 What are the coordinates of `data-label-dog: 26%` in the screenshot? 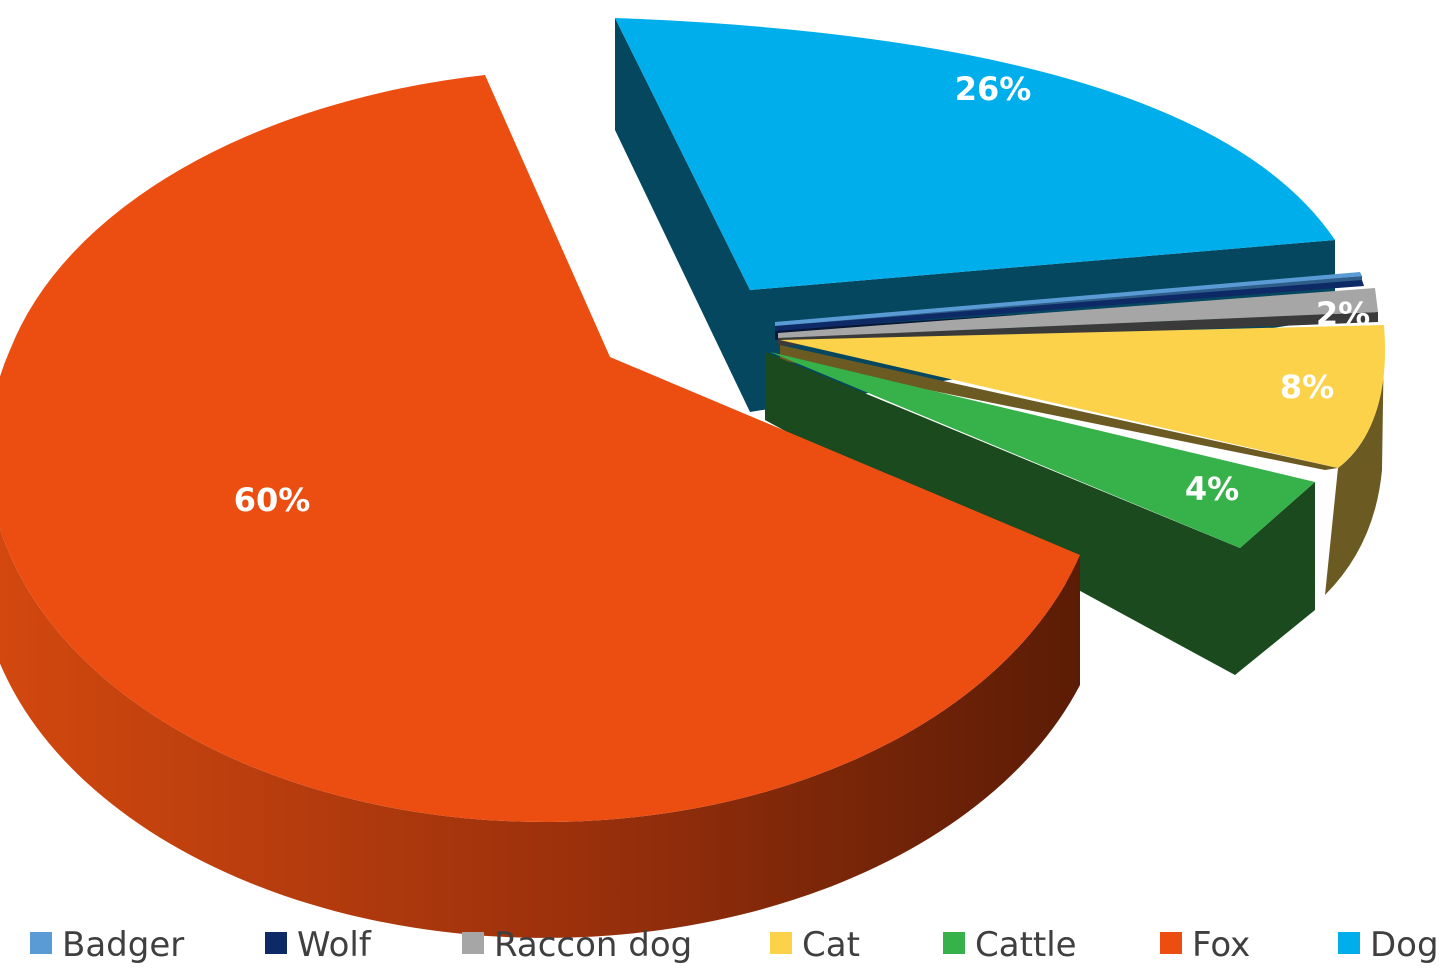 It's located at (993, 89).